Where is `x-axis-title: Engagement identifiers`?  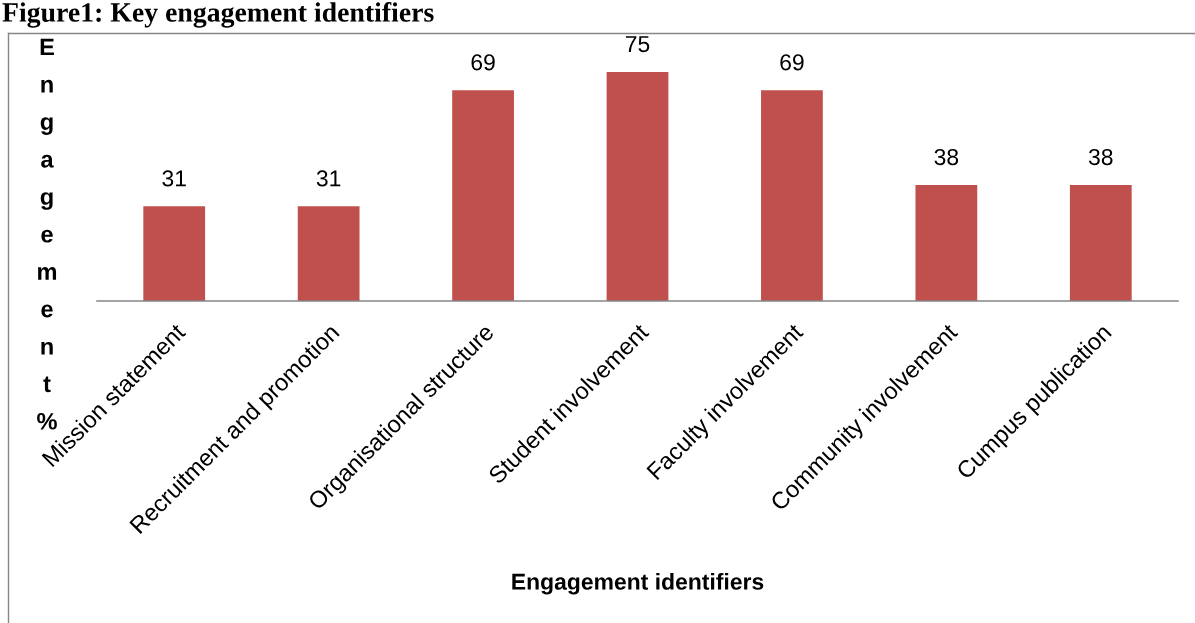
x-axis-title: Engagement identifiers is located at coordinates (638, 584).